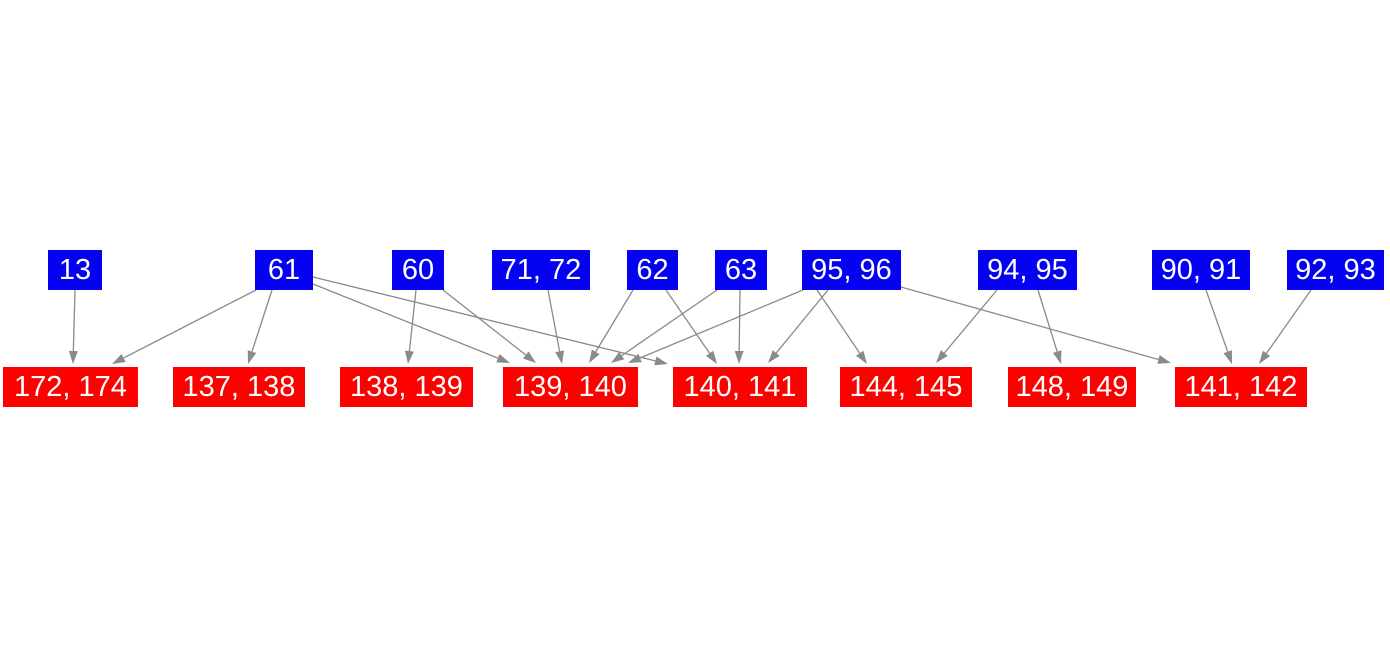 Image resolution: width=1390 pixels, height=656 pixels. I want to click on node-label: 90, 91, so click(1201, 269).